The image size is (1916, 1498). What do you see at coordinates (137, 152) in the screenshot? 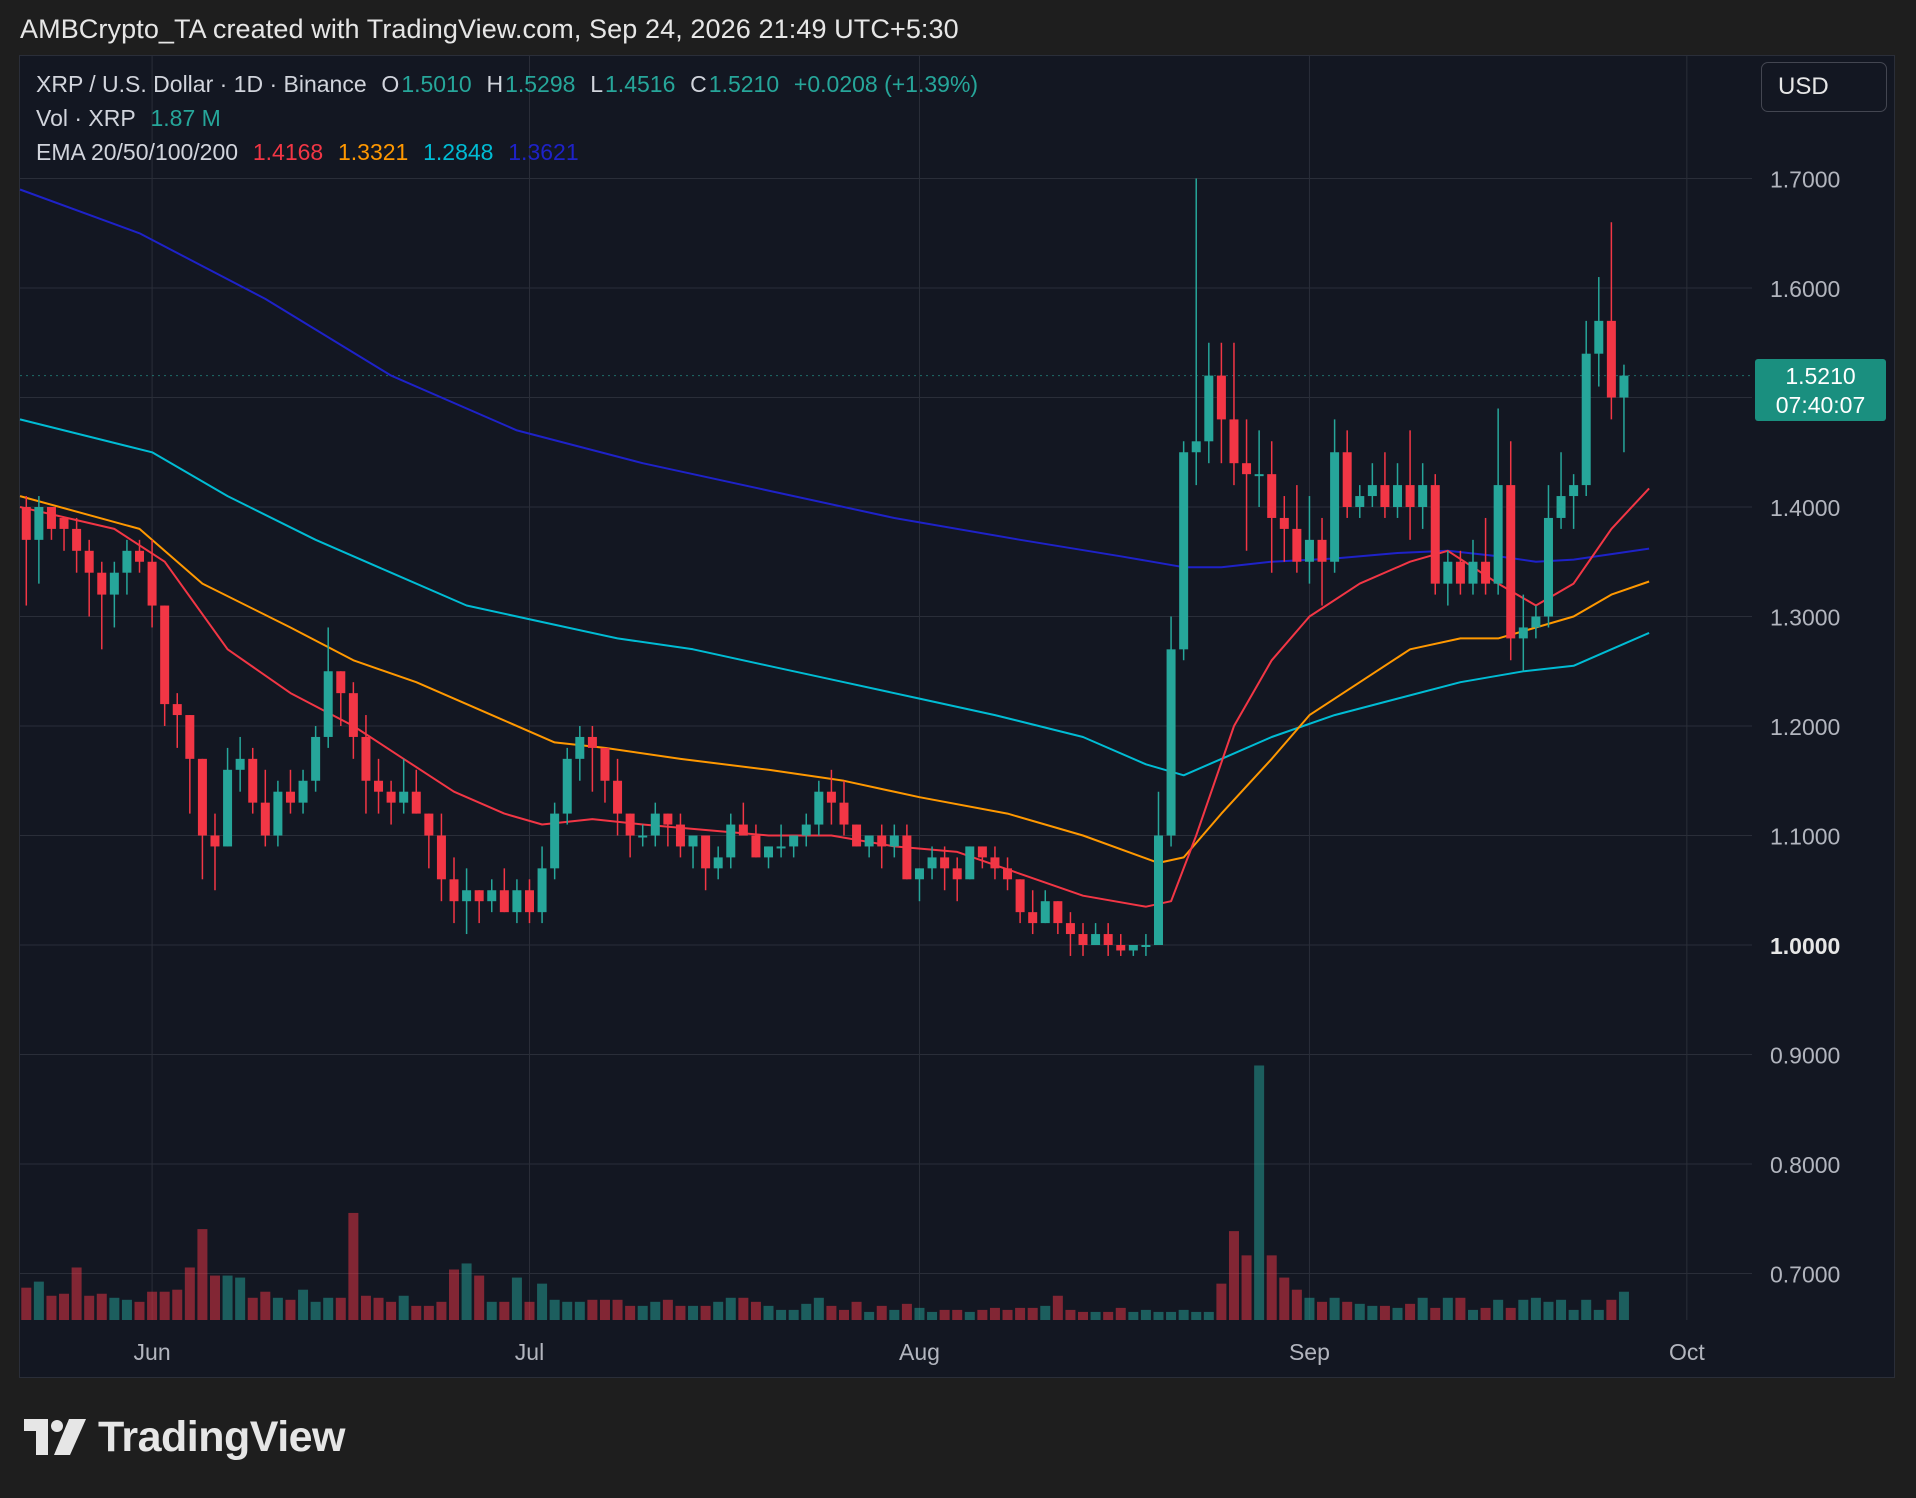
I see `legend-ema-label: EMA 20/50/100/200` at bounding box center [137, 152].